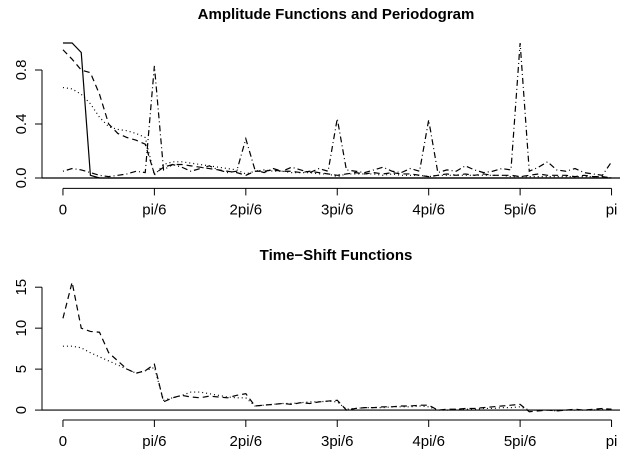  What do you see at coordinates (336, 255) in the screenshot?
I see `chart-title: Time−Shift Functions` at bounding box center [336, 255].